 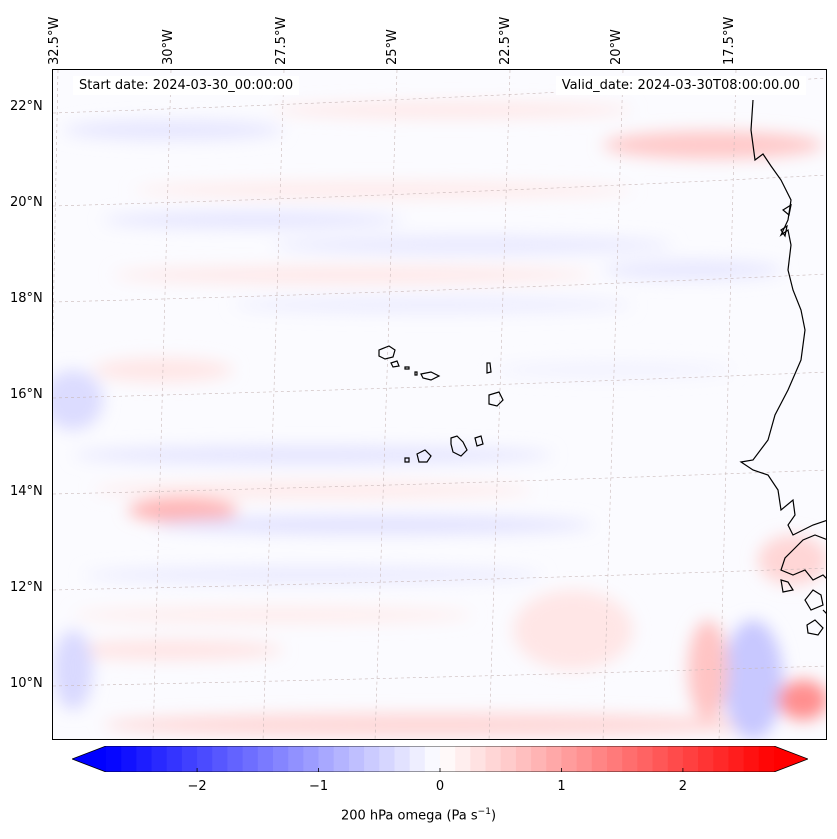 What do you see at coordinates (505, 40) in the screenshot?
I see `longitude-label: 22.5°W` at bounding box center [505, 40].